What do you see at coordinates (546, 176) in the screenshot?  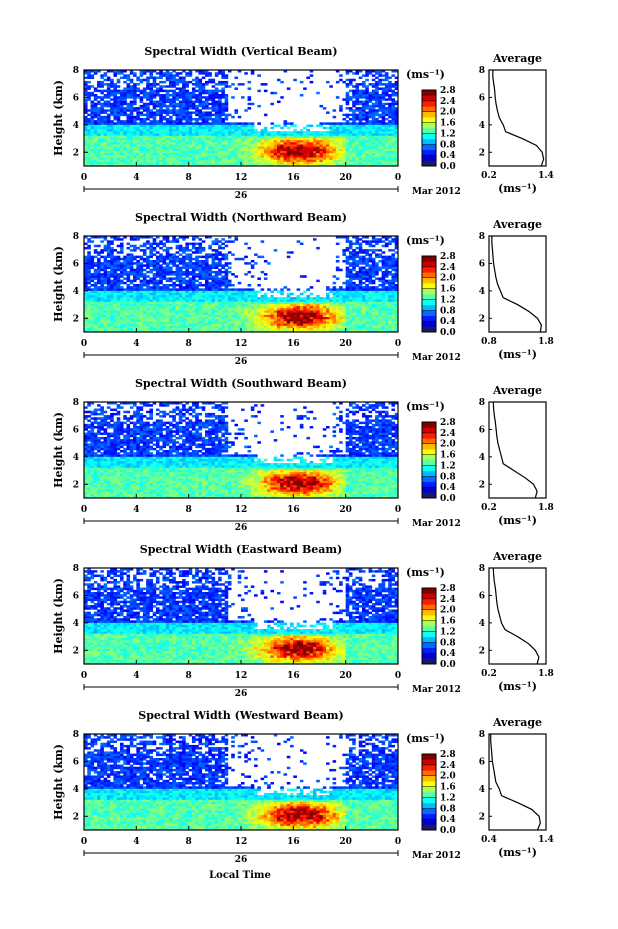 I see `profile-x-tick-label: 1.4` at bounding box center [546, 176].